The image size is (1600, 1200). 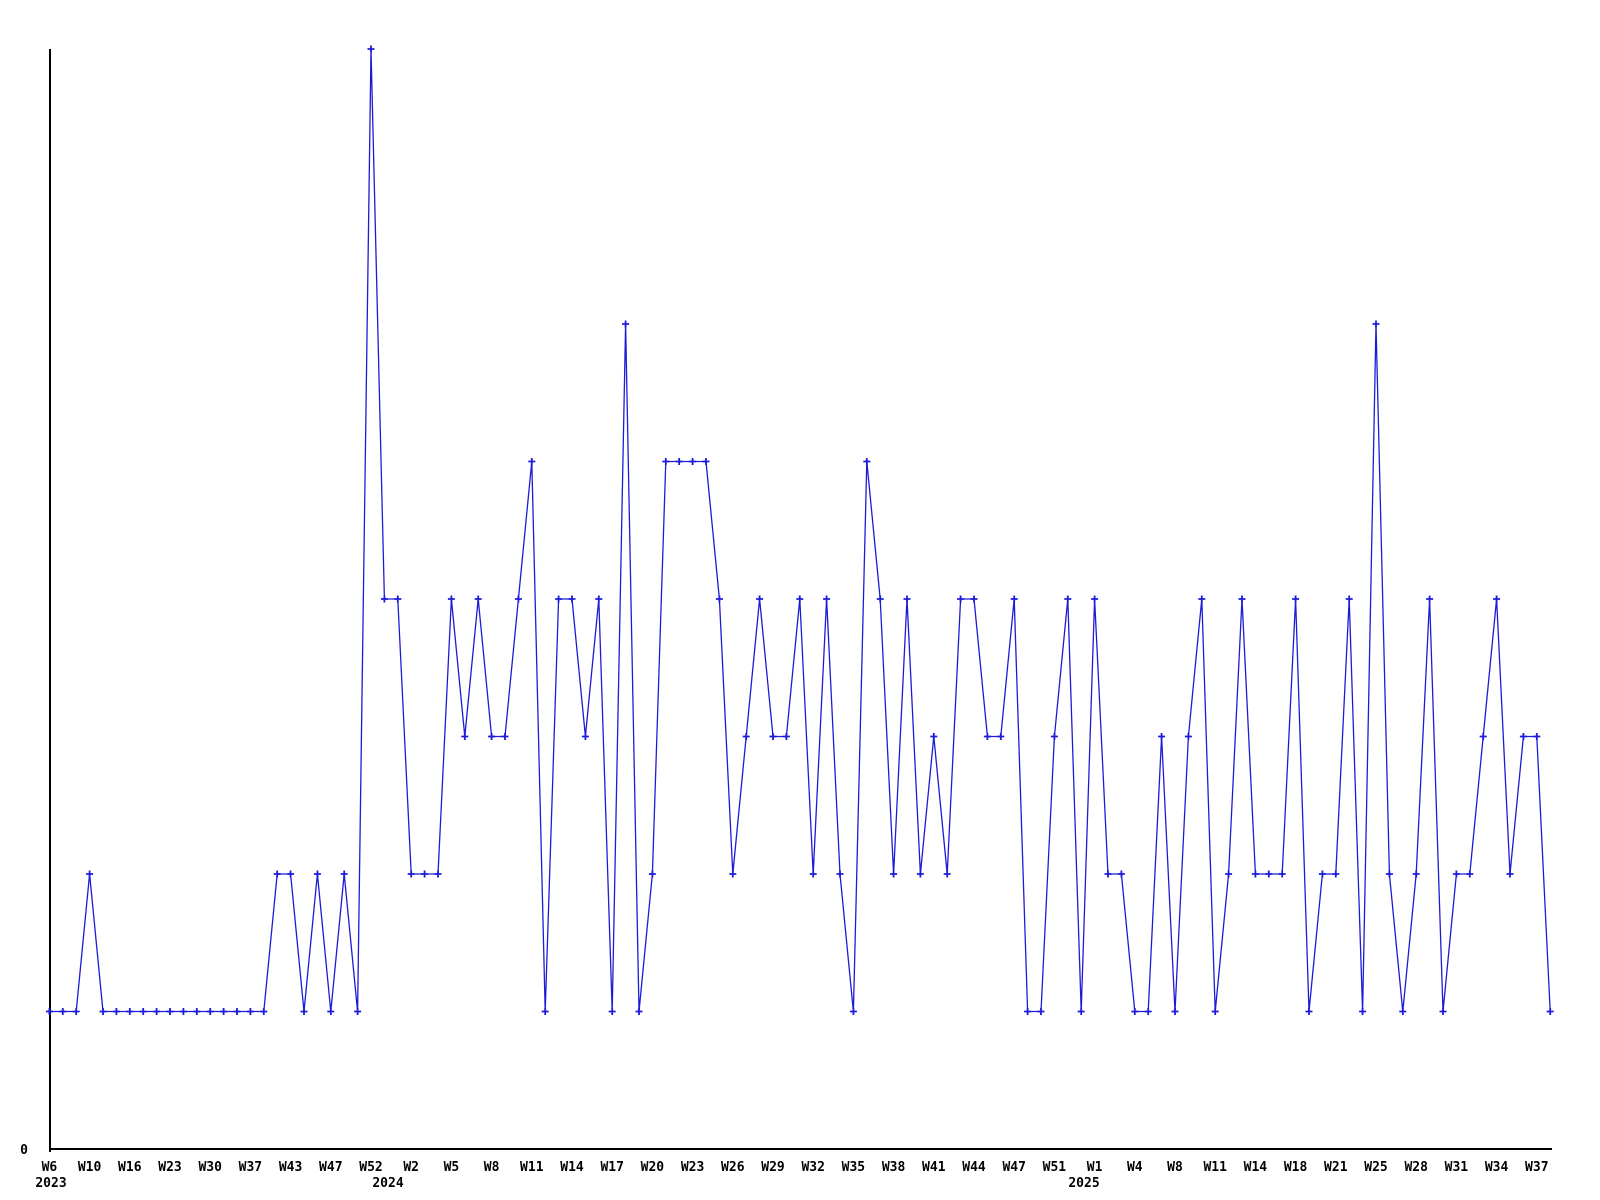 I want to click on x-tick-label: W1, so click(x=1095, y=1167).